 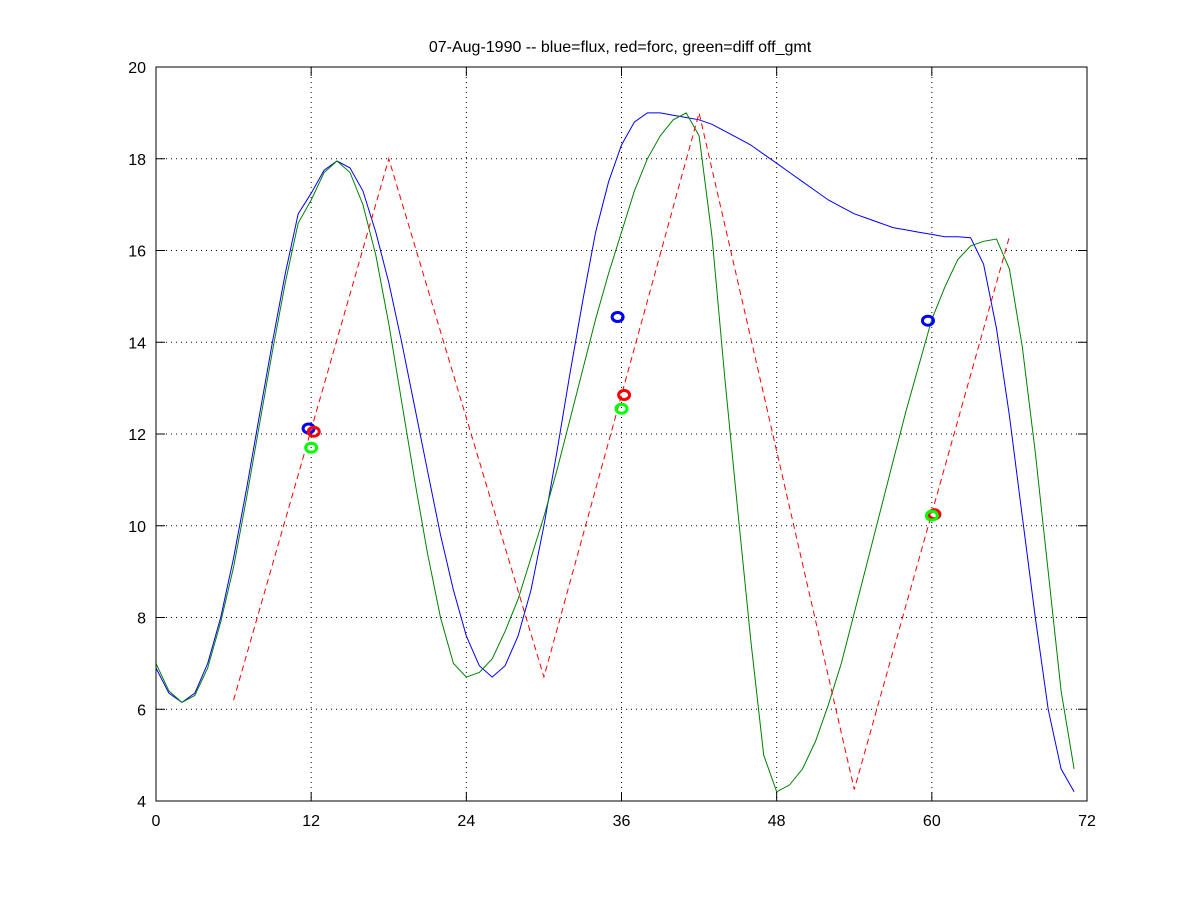 I want to click on y-tick-label: 6, so click(x=141, y=710).